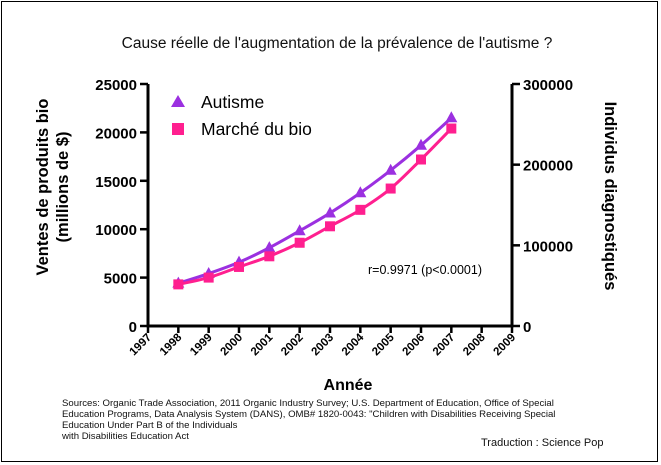 Image resolution: width=661 pixels, height=465 pixels. I want to click on x-tick-label: 1999, so click(201, 345).